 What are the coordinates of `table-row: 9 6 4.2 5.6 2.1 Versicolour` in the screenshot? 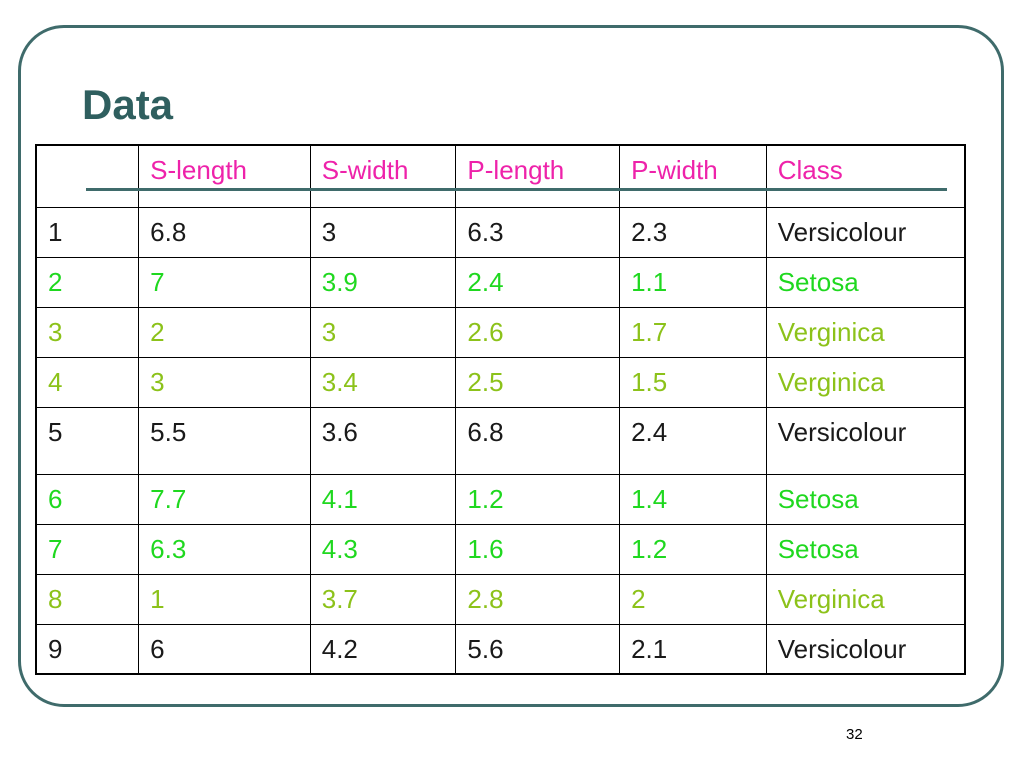 It's located at (500, 649).